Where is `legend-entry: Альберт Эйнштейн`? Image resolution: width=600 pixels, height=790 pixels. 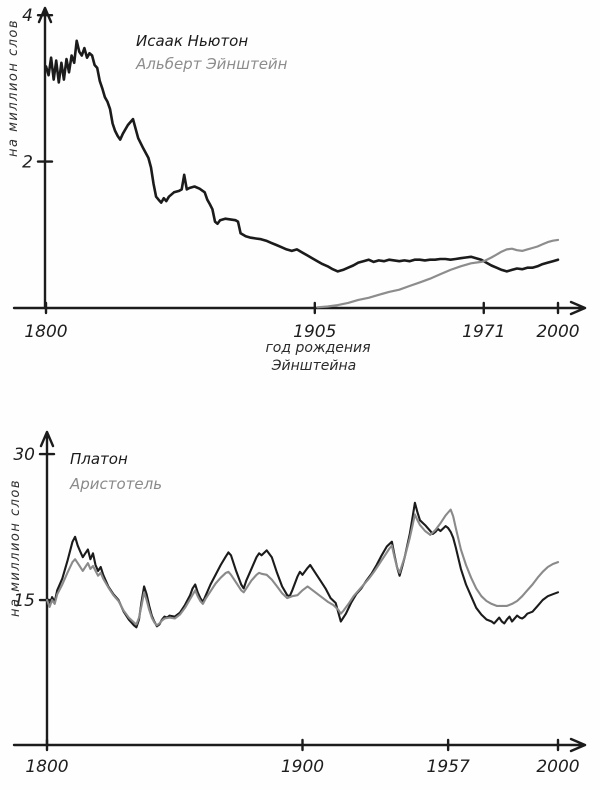
legend-entry: Альберт Эйнштейн is located at coordinates (211, 64).